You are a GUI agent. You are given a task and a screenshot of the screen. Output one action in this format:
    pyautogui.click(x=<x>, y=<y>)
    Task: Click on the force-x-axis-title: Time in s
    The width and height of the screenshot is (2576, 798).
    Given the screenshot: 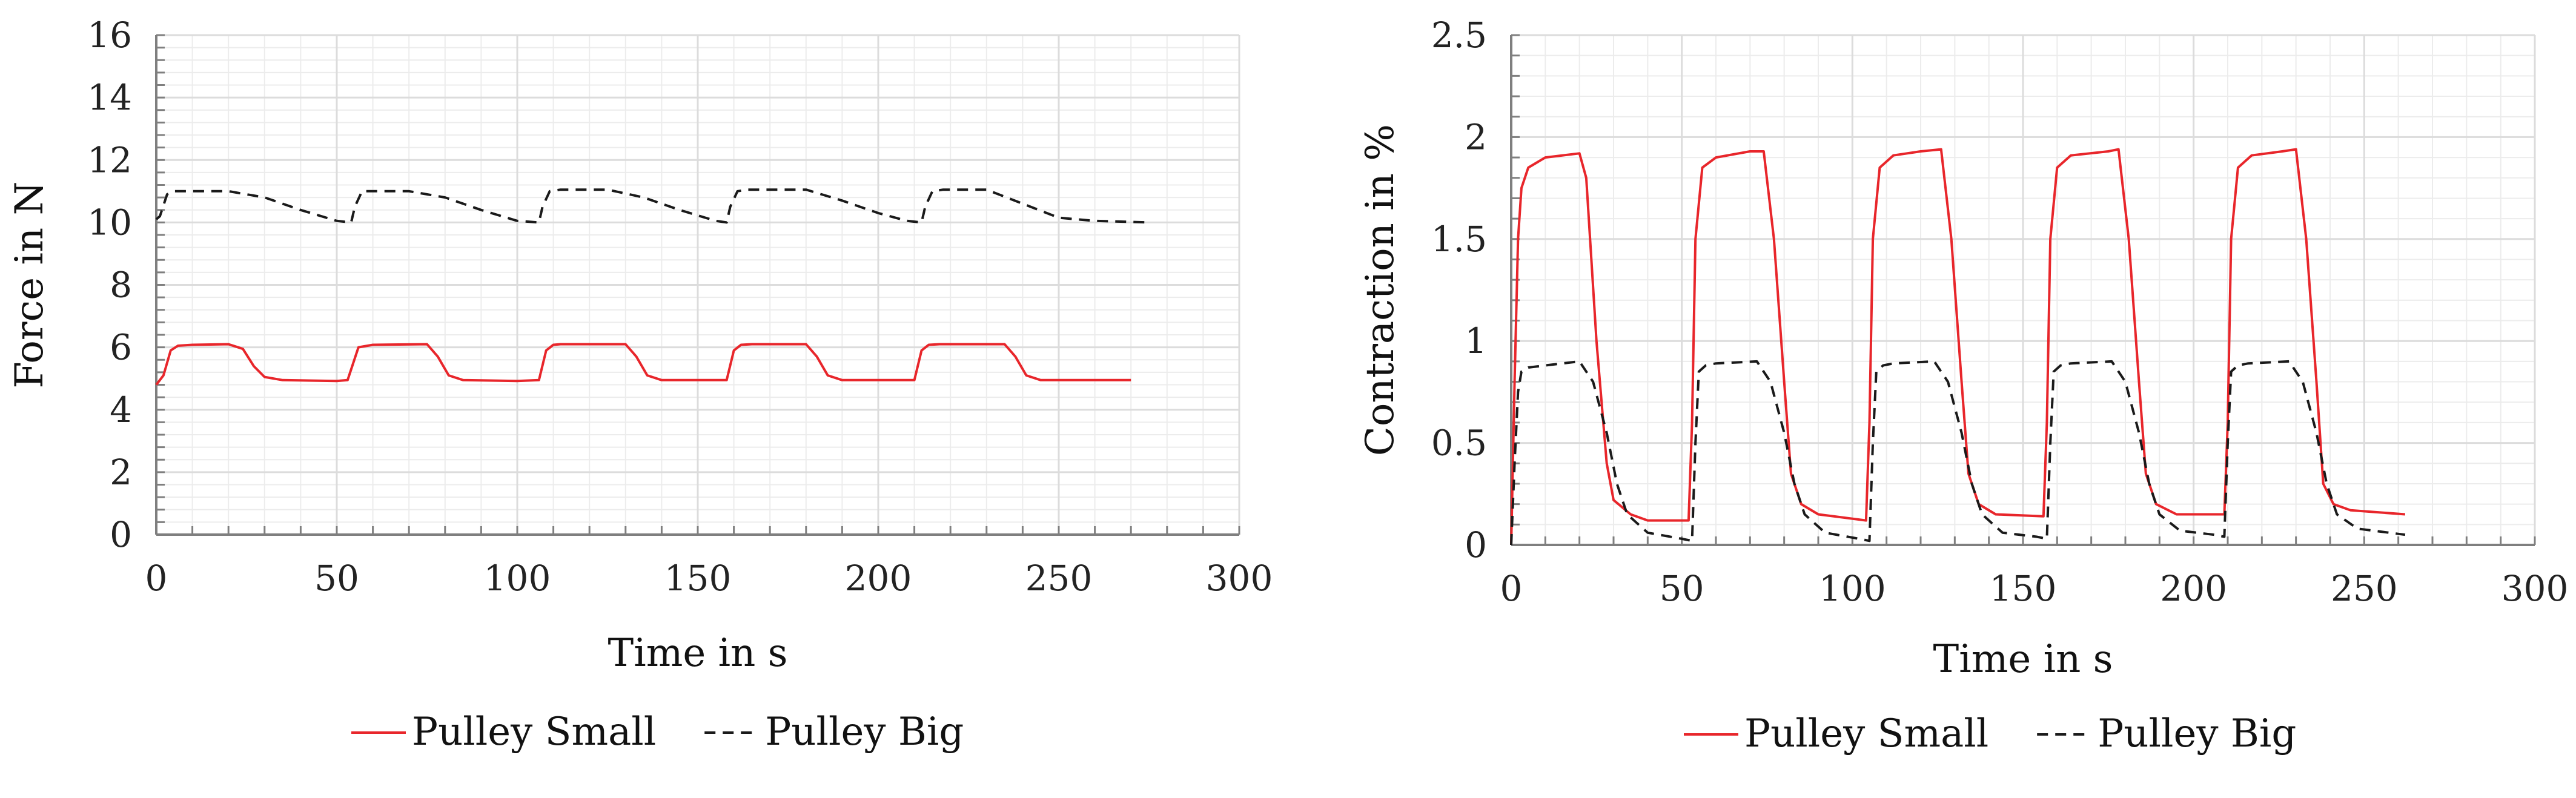 What is the action you would take?
    pyautogui.click(x=698, y=653)
    